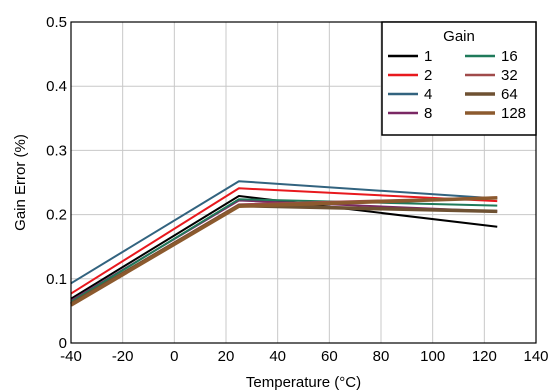 The height and width of the screenshot is (390, 553). What do you see at coordinates (56, 183) in the screenshot?
I see `y-tick-labels: 0 0.1 0.2 0.3 0.4 0.5` at bounding box center [56, 183].